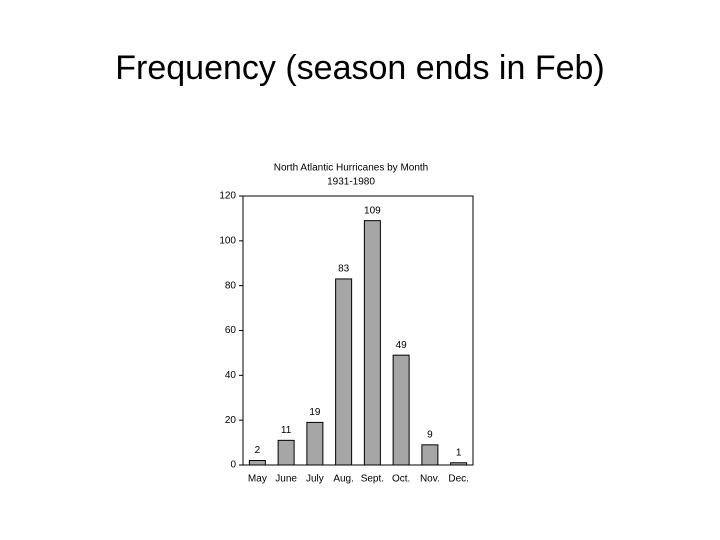 The width and height of the screenshot is (720, 540). I want to click on value-label: 19, so click(315, 412).